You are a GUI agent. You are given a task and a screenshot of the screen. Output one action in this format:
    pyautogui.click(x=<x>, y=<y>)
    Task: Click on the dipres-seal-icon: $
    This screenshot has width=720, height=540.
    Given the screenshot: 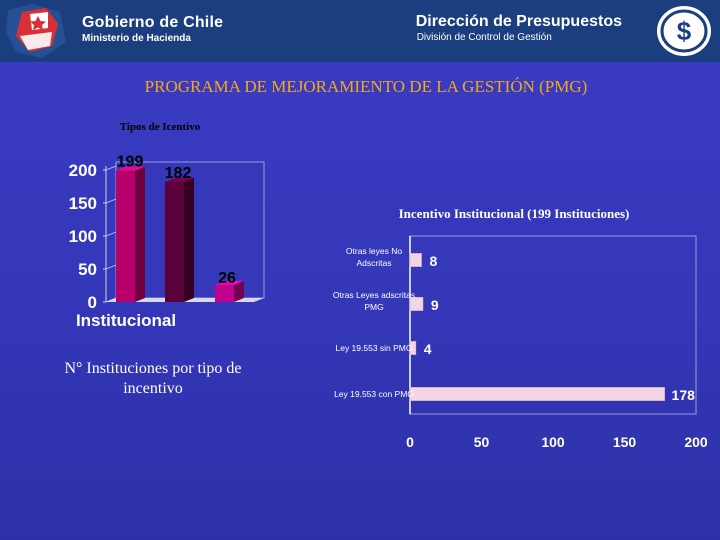 What is the action you would take?
    pyautogui.click(x=684, y=31)
    